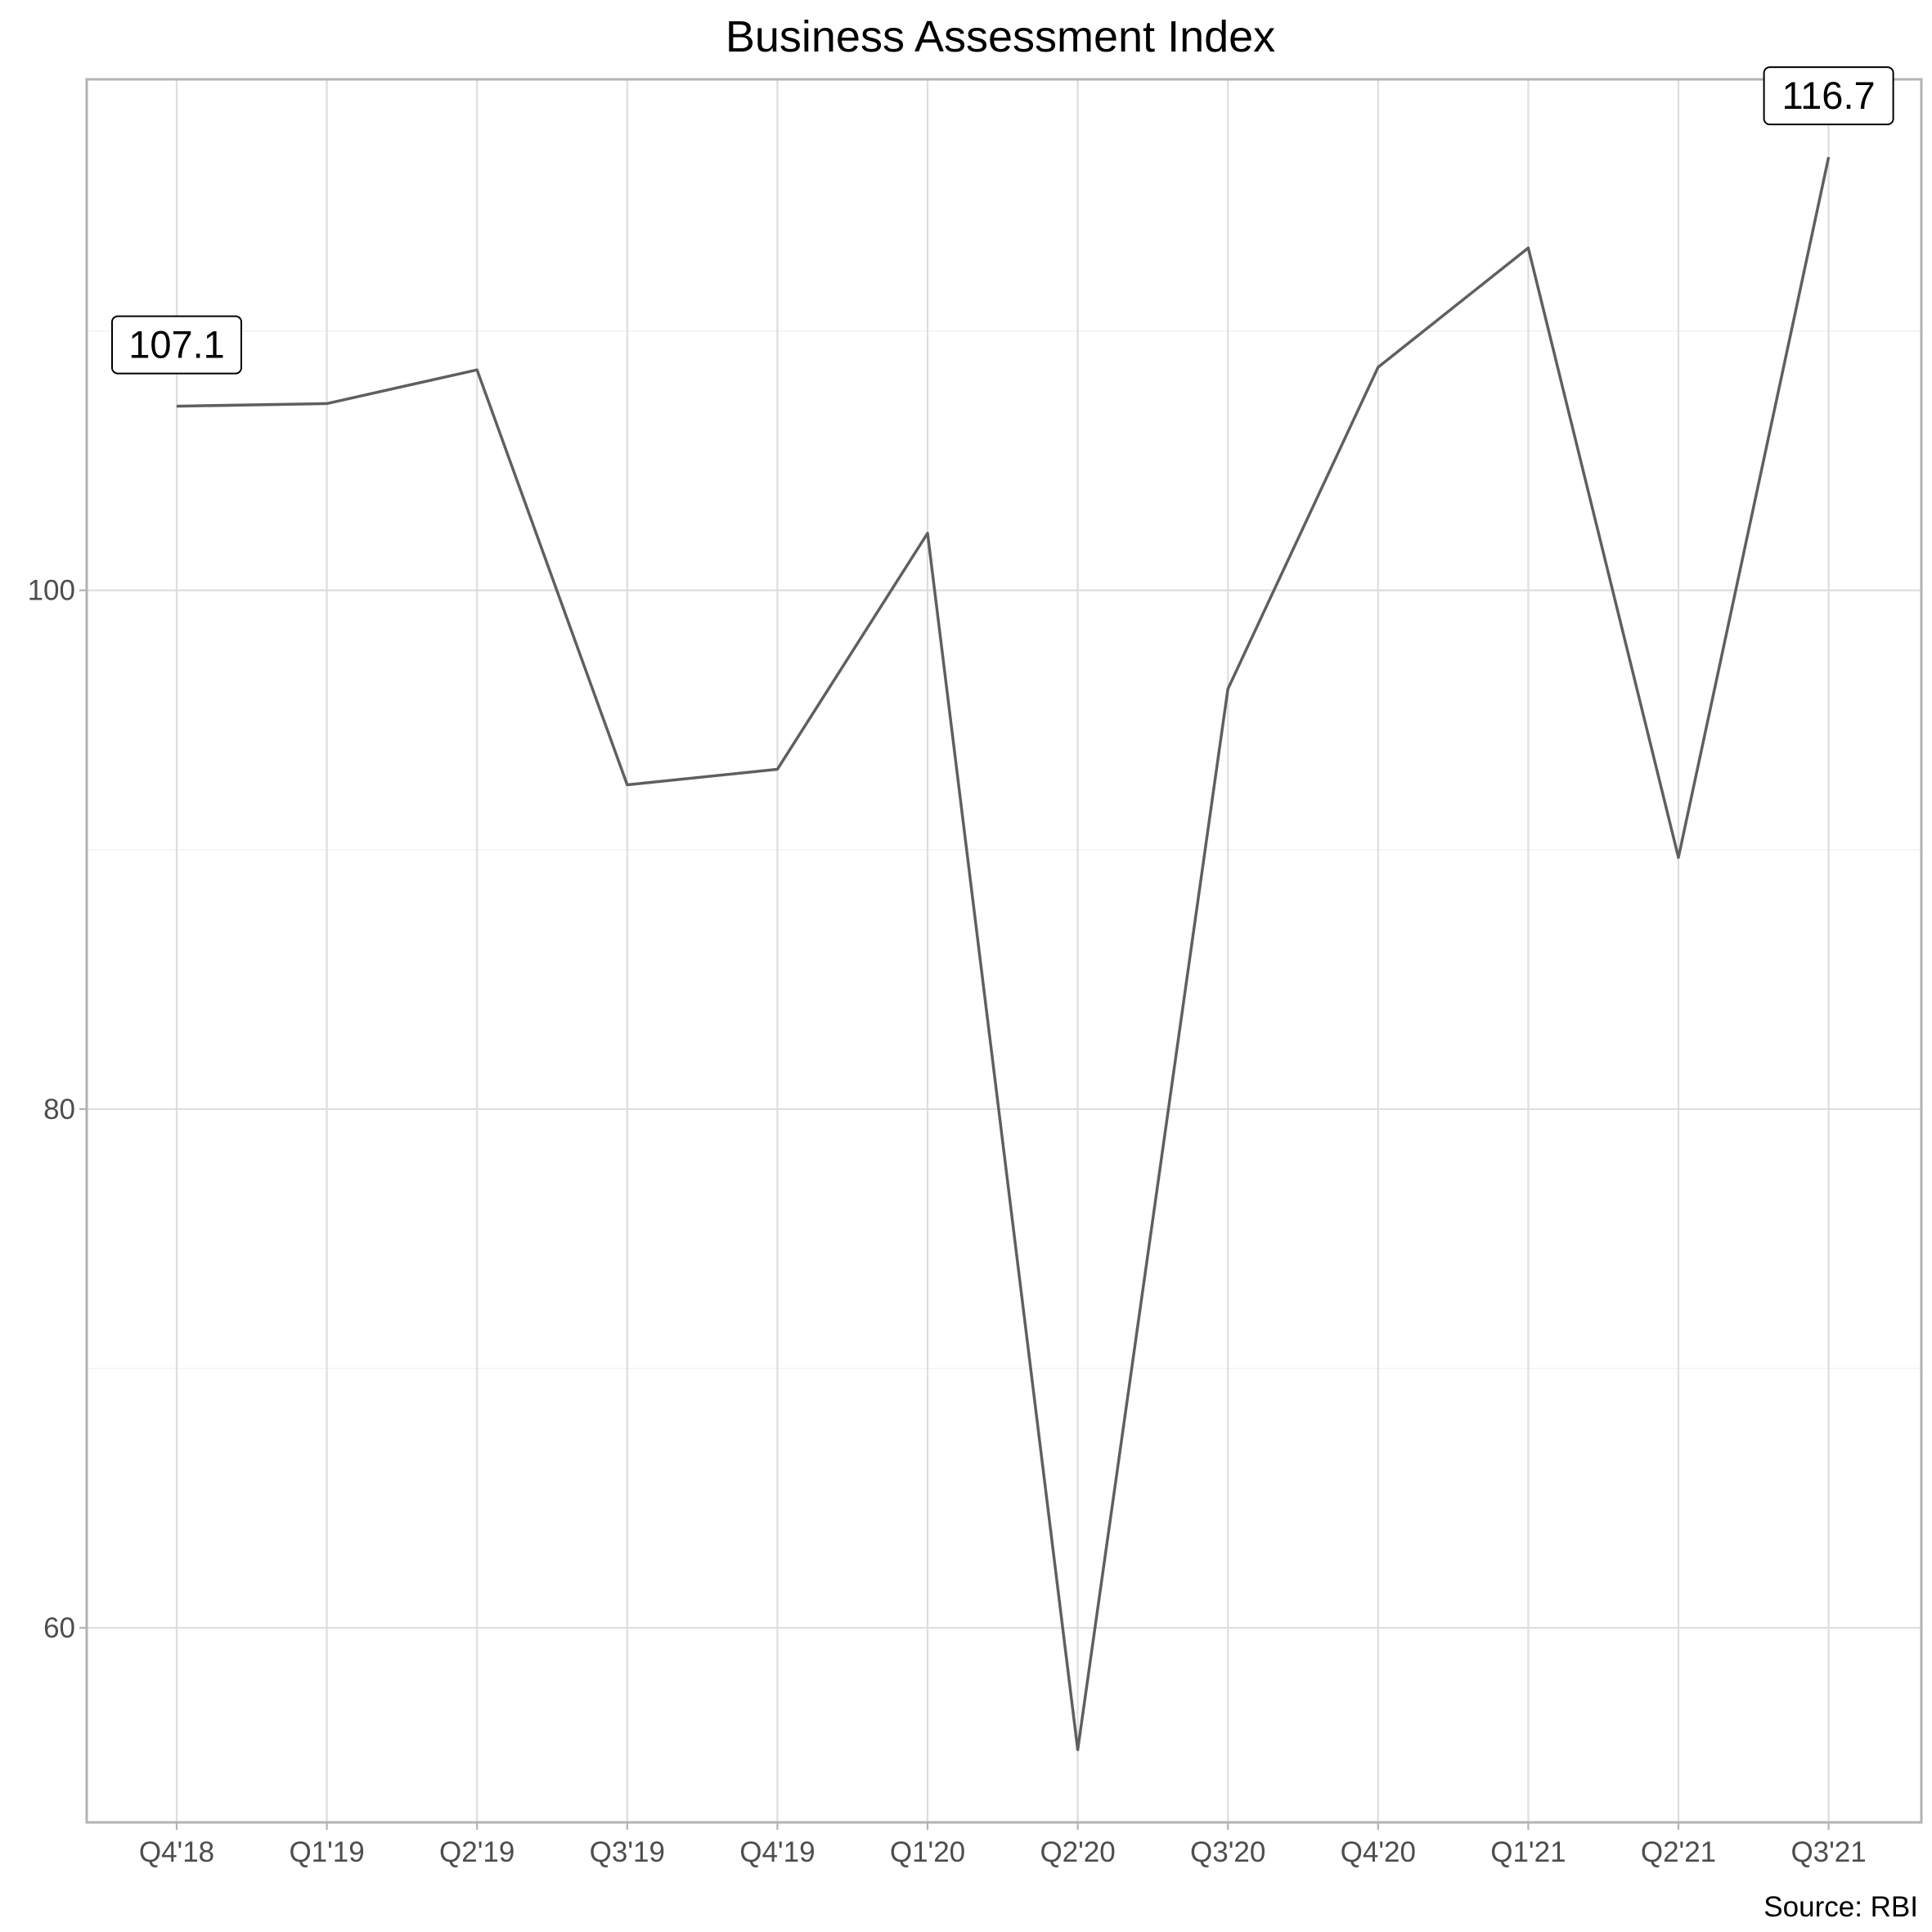  What do you see at coordinates (1002, 221) in the screenshot?
I see `data-labels: 107.1 116.7` at bounding box center [1002, 221].